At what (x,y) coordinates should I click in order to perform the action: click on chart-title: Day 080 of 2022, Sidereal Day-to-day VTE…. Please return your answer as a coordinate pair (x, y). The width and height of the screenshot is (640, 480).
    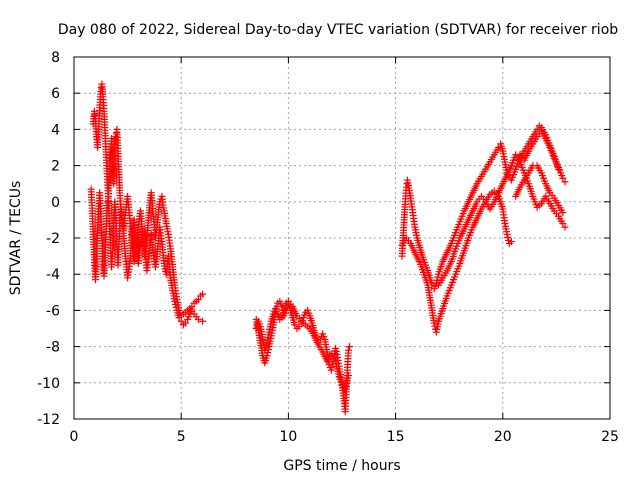
    Looking at the image, I should click on (338, 30).